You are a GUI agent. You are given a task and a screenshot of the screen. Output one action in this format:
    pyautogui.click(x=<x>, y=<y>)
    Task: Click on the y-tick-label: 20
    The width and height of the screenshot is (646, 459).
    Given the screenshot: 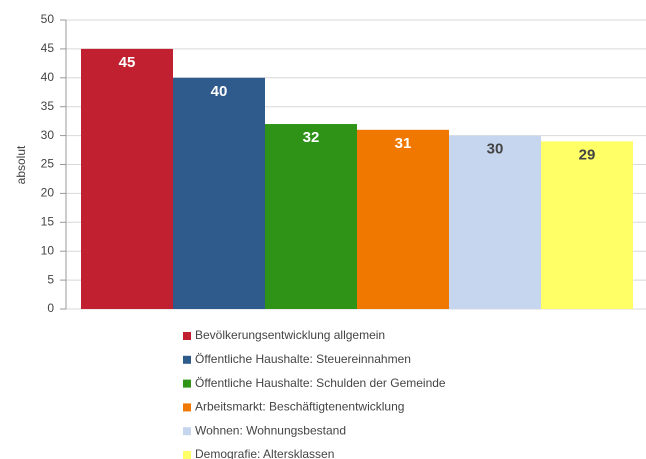 What is the action you would take?
    pyautogui.click(x=48, y=193)
    